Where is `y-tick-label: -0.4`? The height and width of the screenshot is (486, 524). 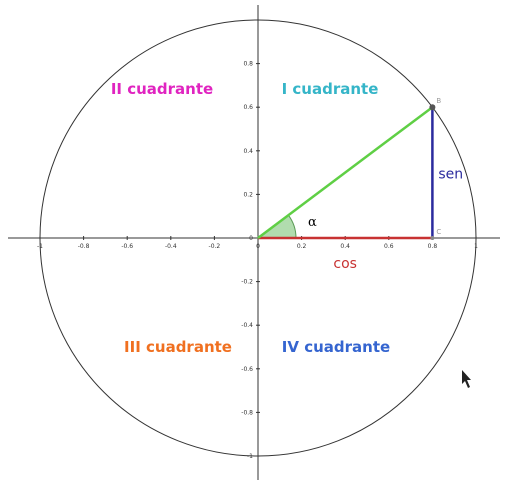
y-tick-label: -0.4 is located at coordinates (247, 325).